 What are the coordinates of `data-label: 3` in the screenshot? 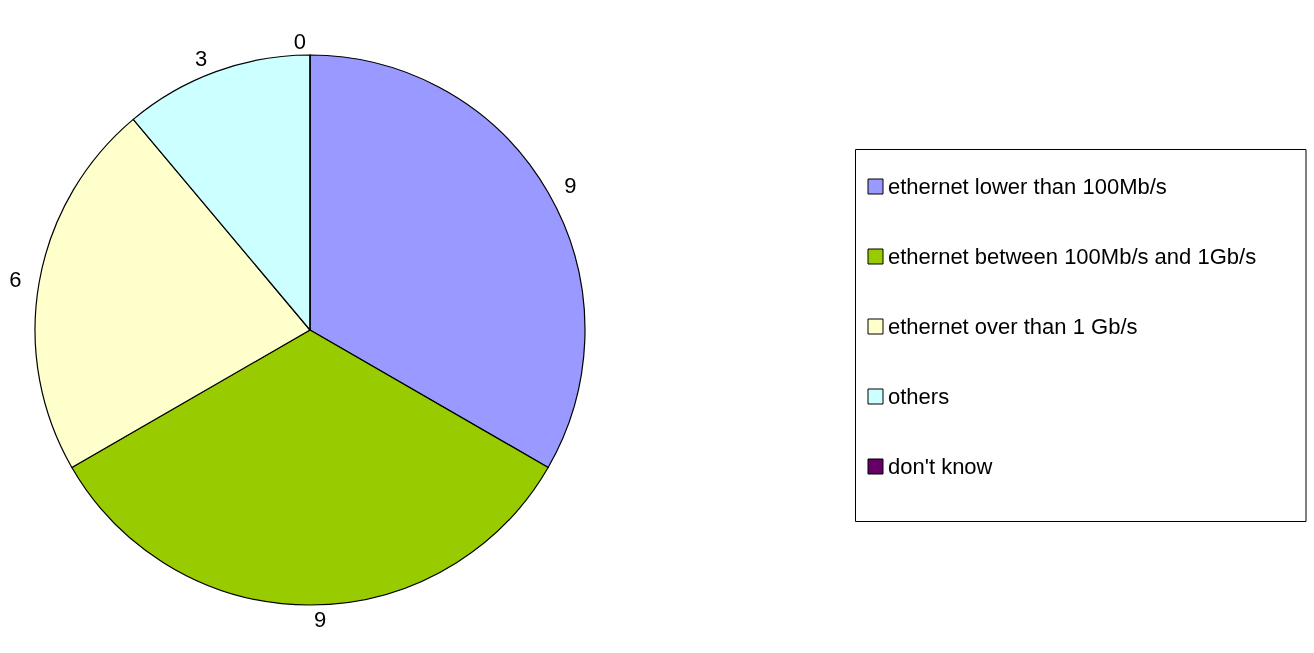 It's located at (201, 58).